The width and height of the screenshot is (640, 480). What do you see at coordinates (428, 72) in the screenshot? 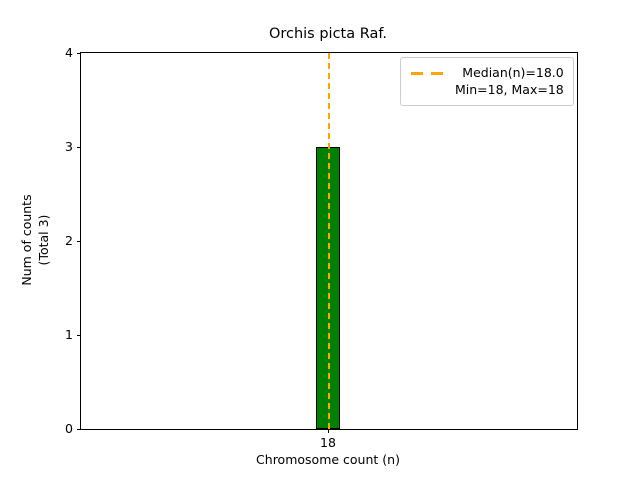
I see `legend-dashed-line-icon` at bounding box center [428, 72].